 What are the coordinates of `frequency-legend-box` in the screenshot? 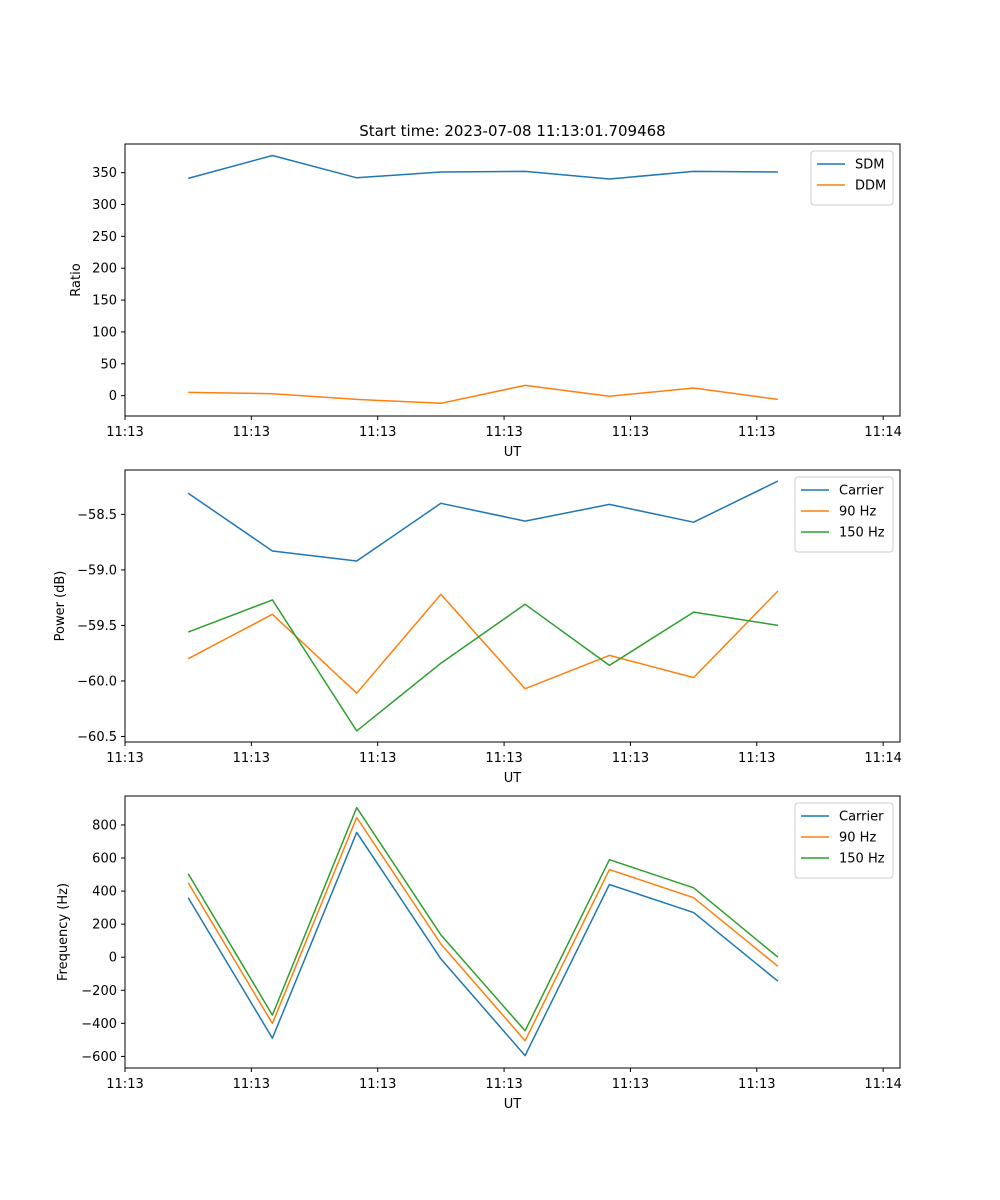 It's located at (844, 840).